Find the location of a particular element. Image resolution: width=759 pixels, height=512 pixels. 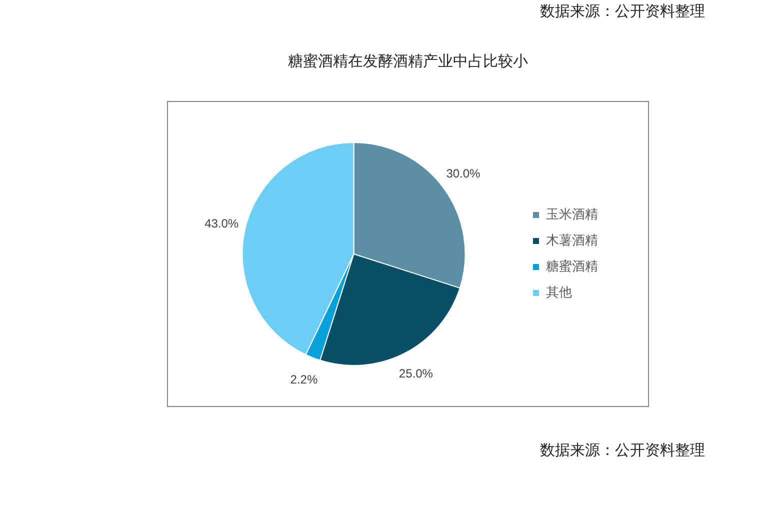

chart-title: 糖蜜酒精在发酵酒精产业中占比较小 is located at coordinates (408, 61).